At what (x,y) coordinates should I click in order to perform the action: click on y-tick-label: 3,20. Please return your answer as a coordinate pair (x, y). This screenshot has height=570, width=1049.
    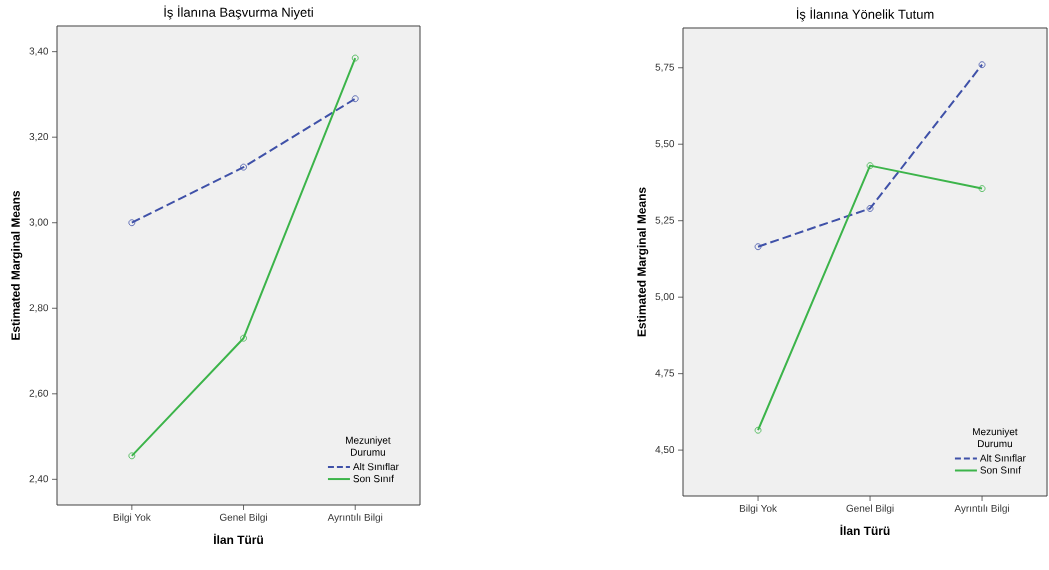
    Looking at the image, I should click on (39, 137).